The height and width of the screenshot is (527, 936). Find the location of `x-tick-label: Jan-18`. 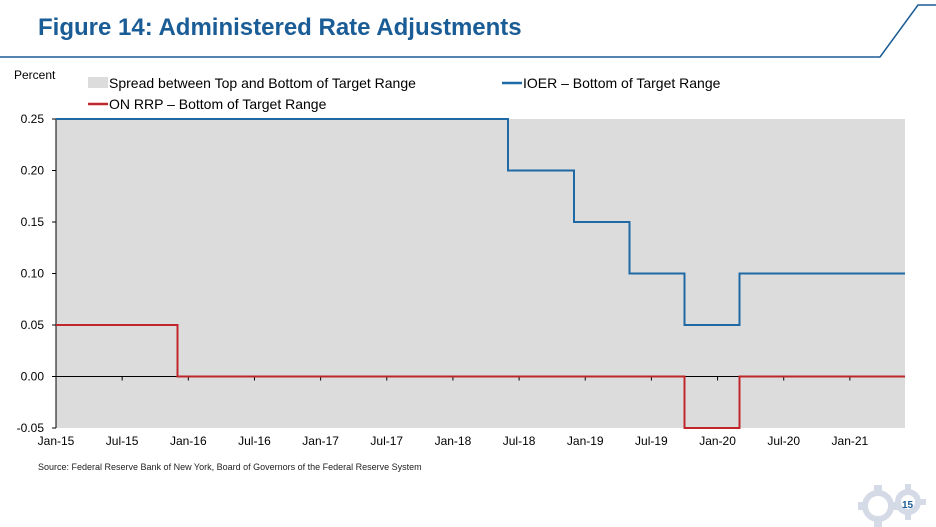

x-tick-label: Jan-18 is located at coordinates (453, 441).